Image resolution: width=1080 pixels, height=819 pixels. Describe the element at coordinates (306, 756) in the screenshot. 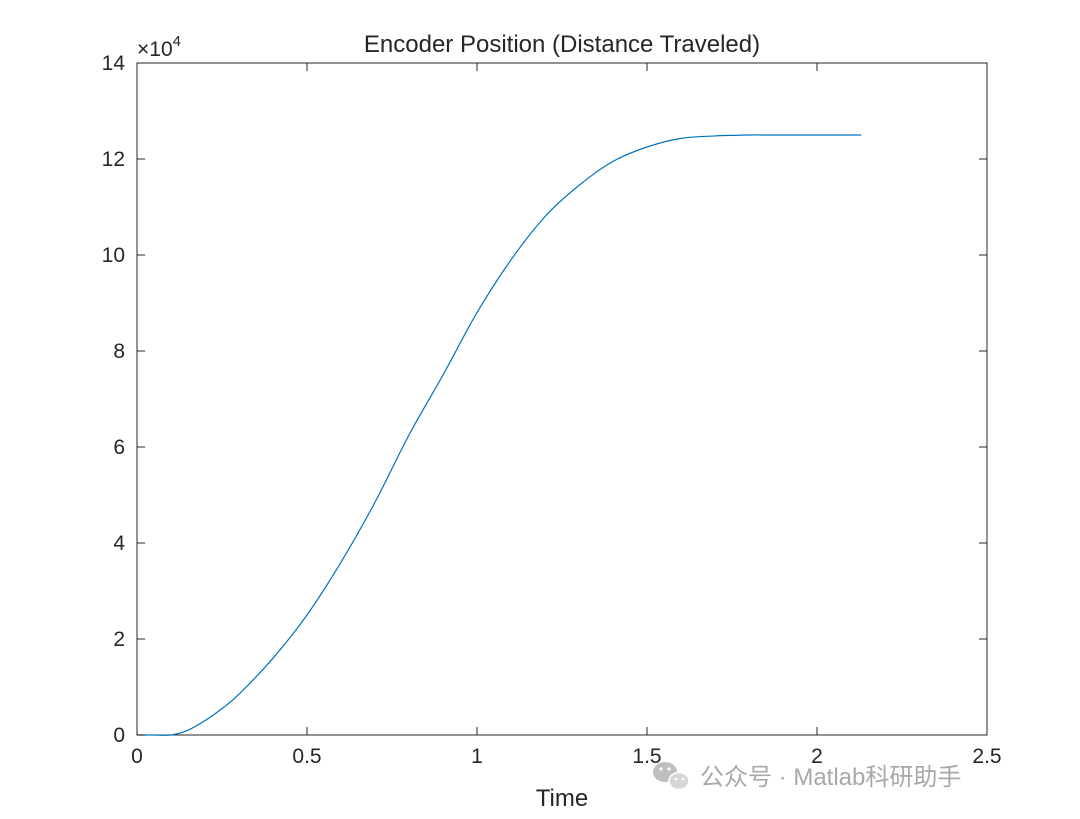

I see `x-tick-label: 0.5` at that location.